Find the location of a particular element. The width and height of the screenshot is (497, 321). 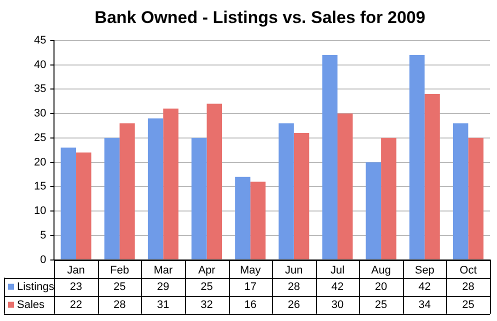

x-tick-label: Mar is located at coordinates (163, 270).